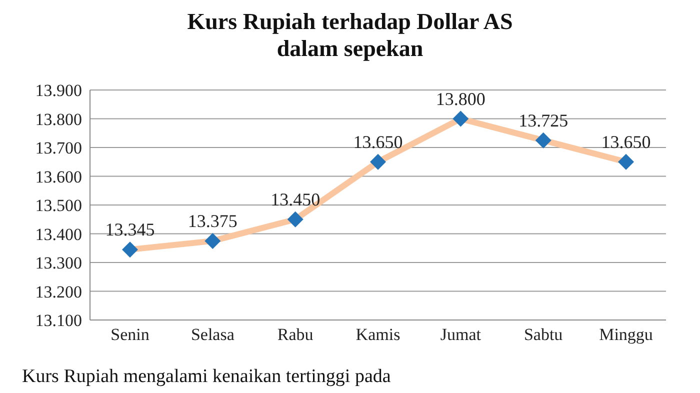  What do you see at coordinates (213, 220) in the screenshot?
I see `data-label: 13.375` at bounding box center [213, 220].